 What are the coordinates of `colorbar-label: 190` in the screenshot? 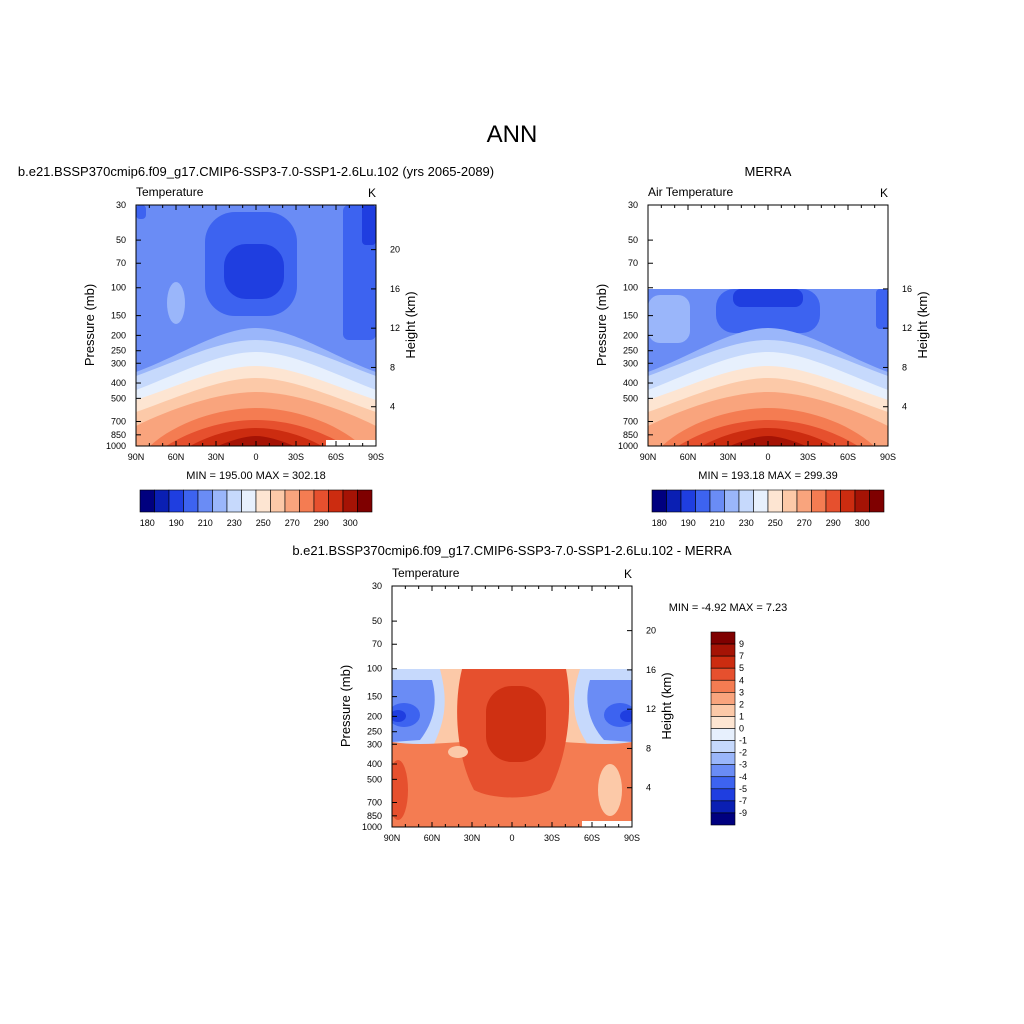 It's located at (688, 523).